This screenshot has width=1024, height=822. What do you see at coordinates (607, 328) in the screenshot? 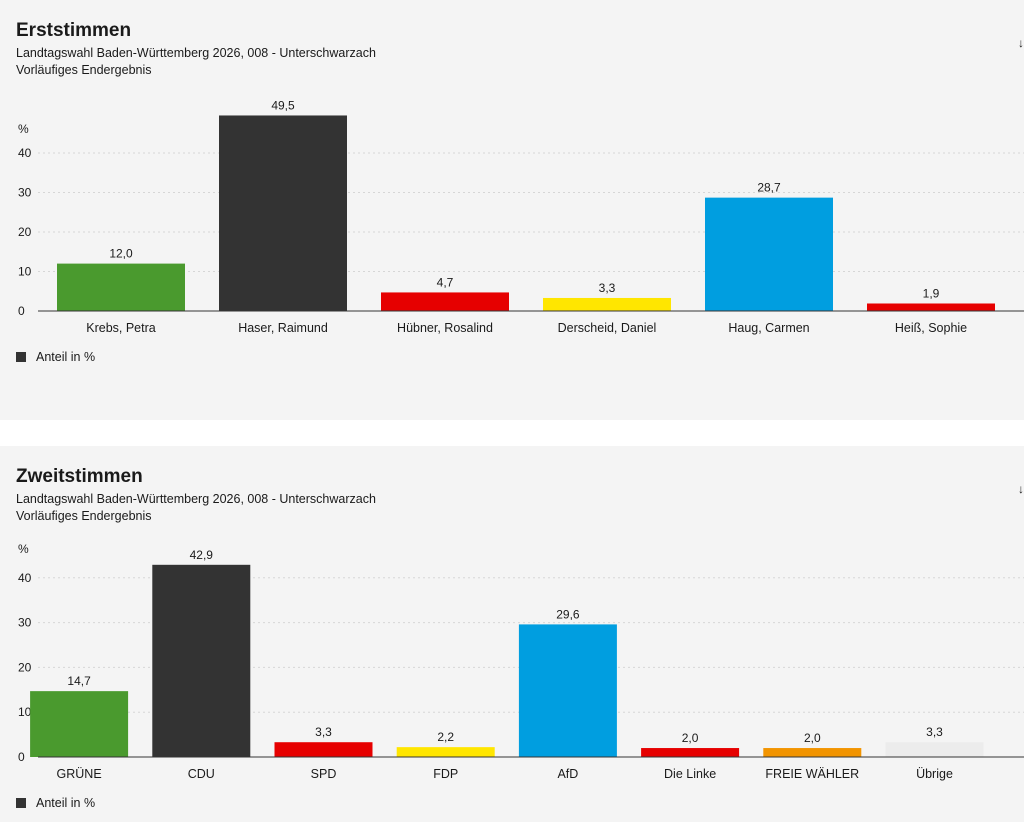
I see `x-tick-label: Derscheid, Daniel` at bounding box center [607, 328].